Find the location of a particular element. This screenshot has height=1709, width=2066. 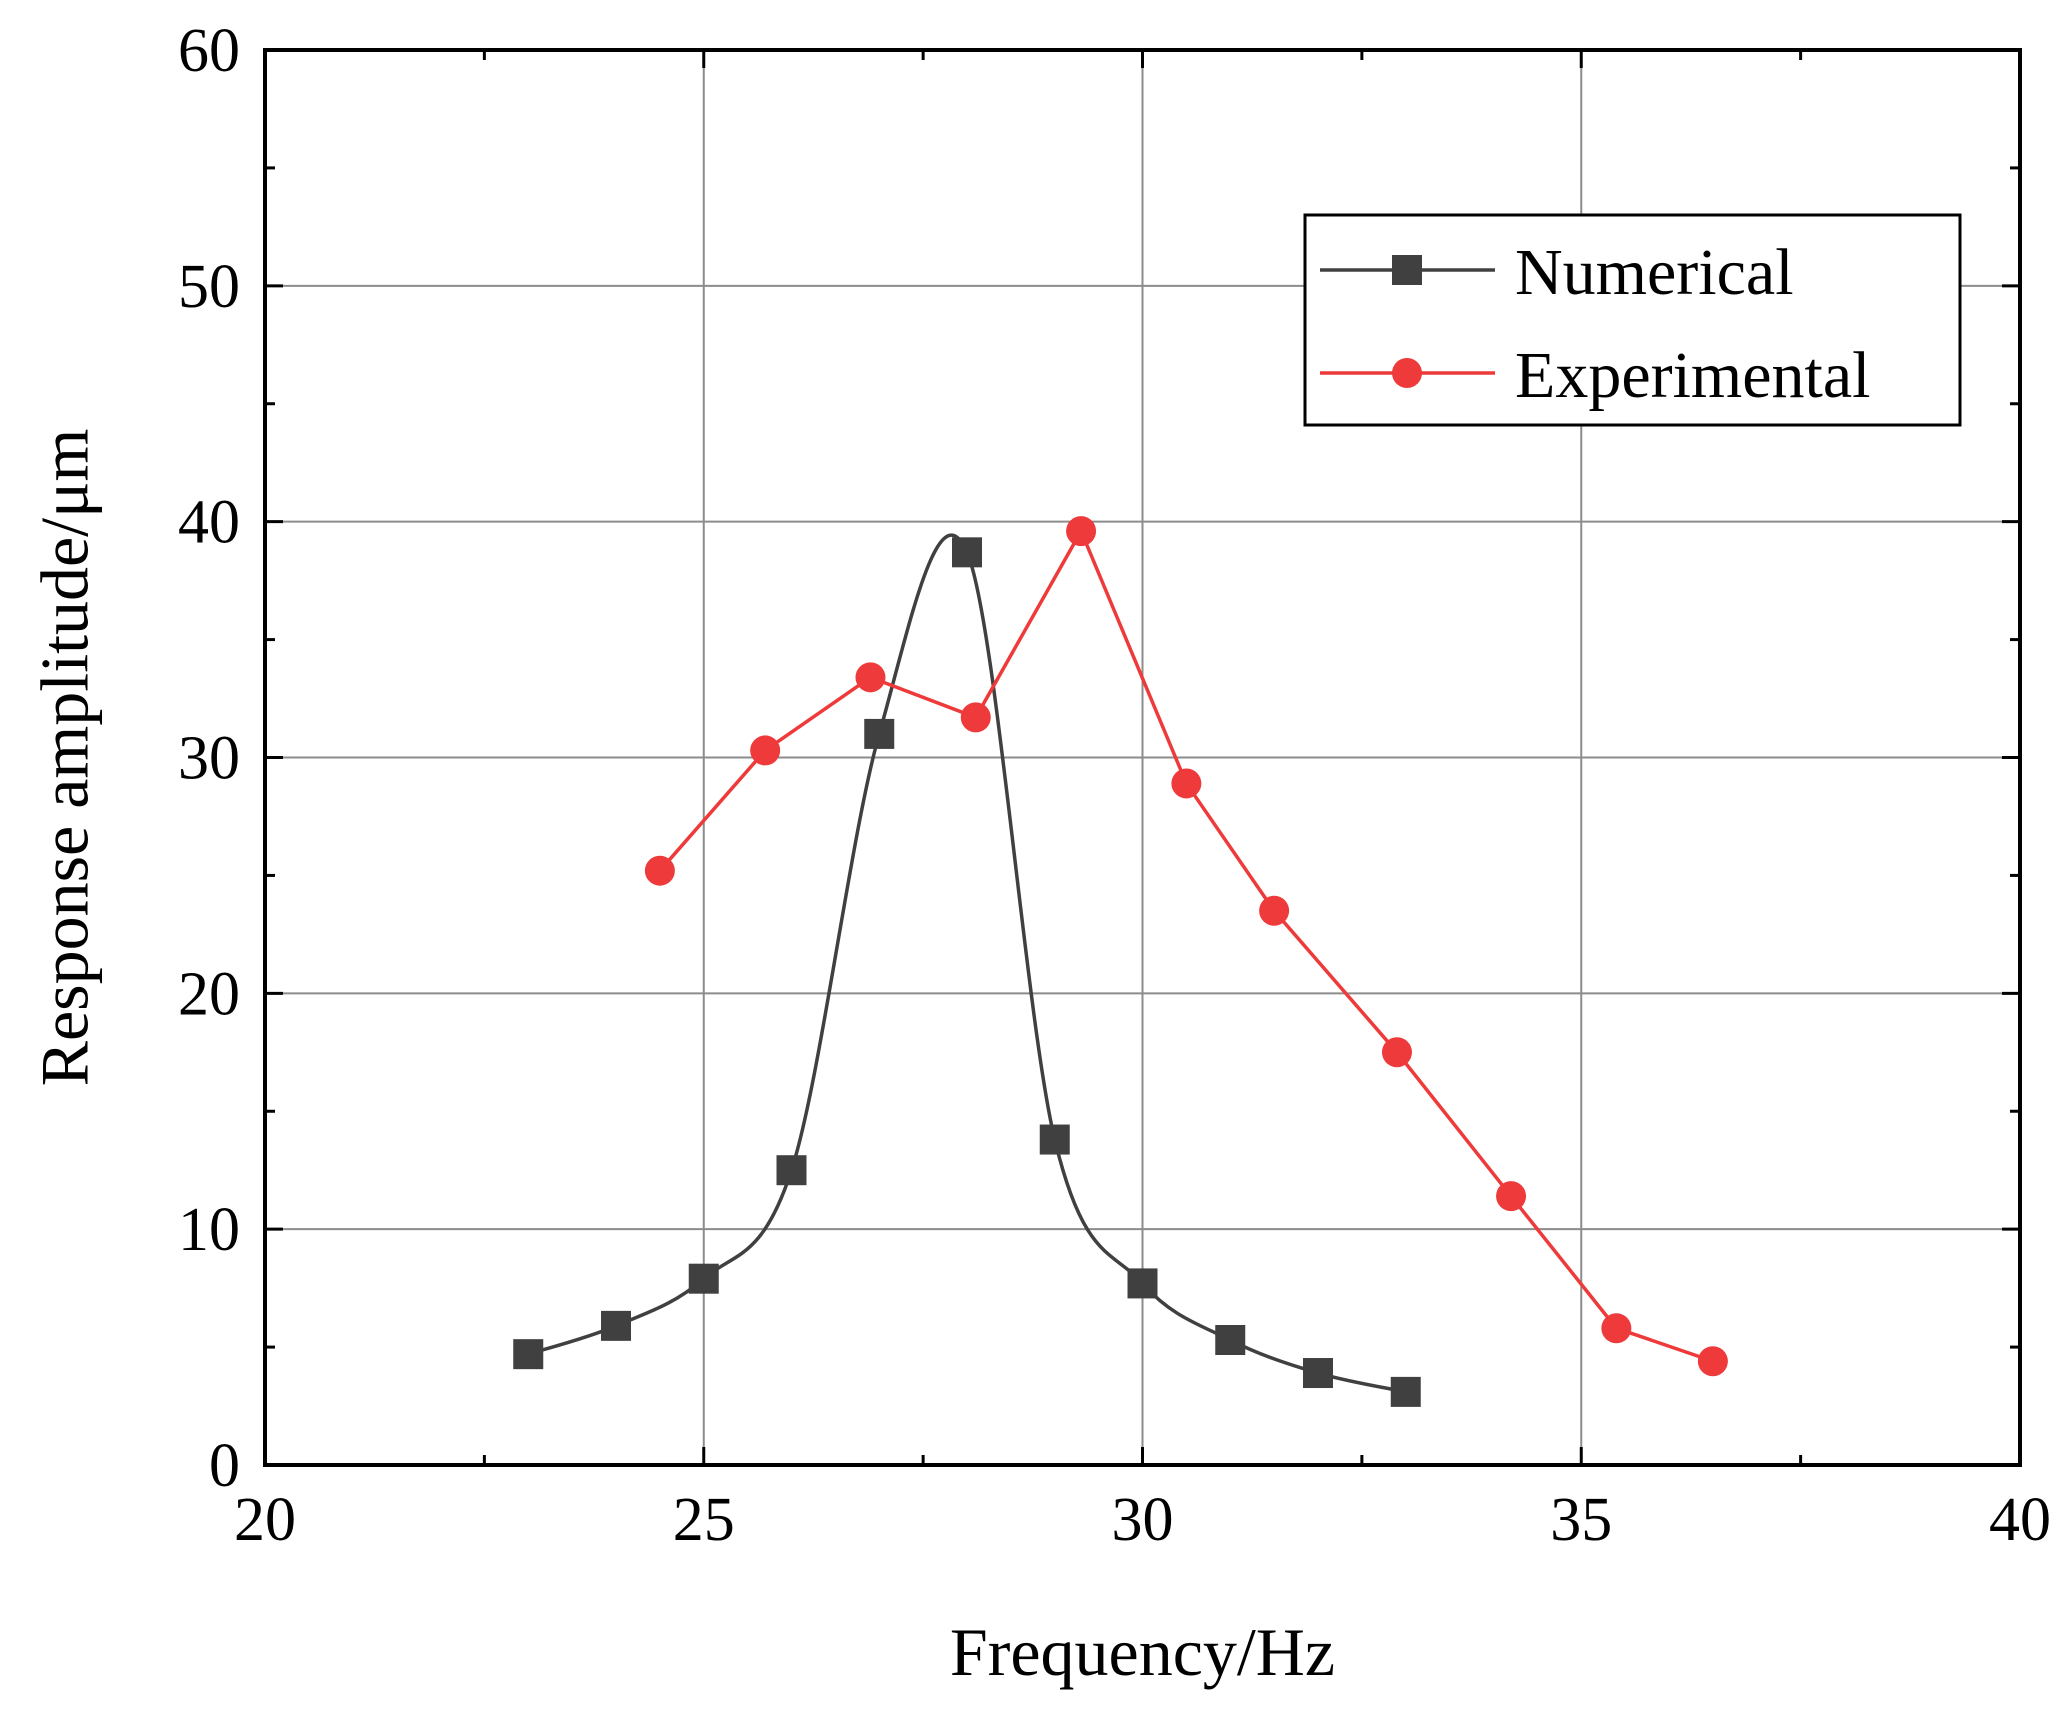

x-tick-label: 20 is located at coordinates (265, 1520).